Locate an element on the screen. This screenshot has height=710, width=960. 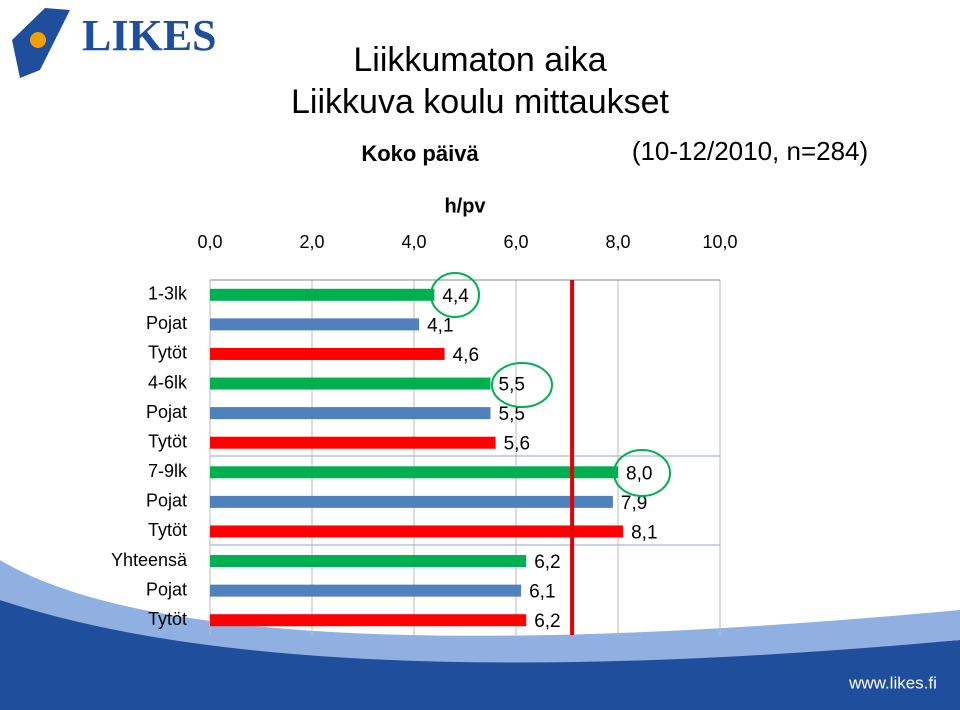
value-label: 4,4 is located at coordinates (455, 296).